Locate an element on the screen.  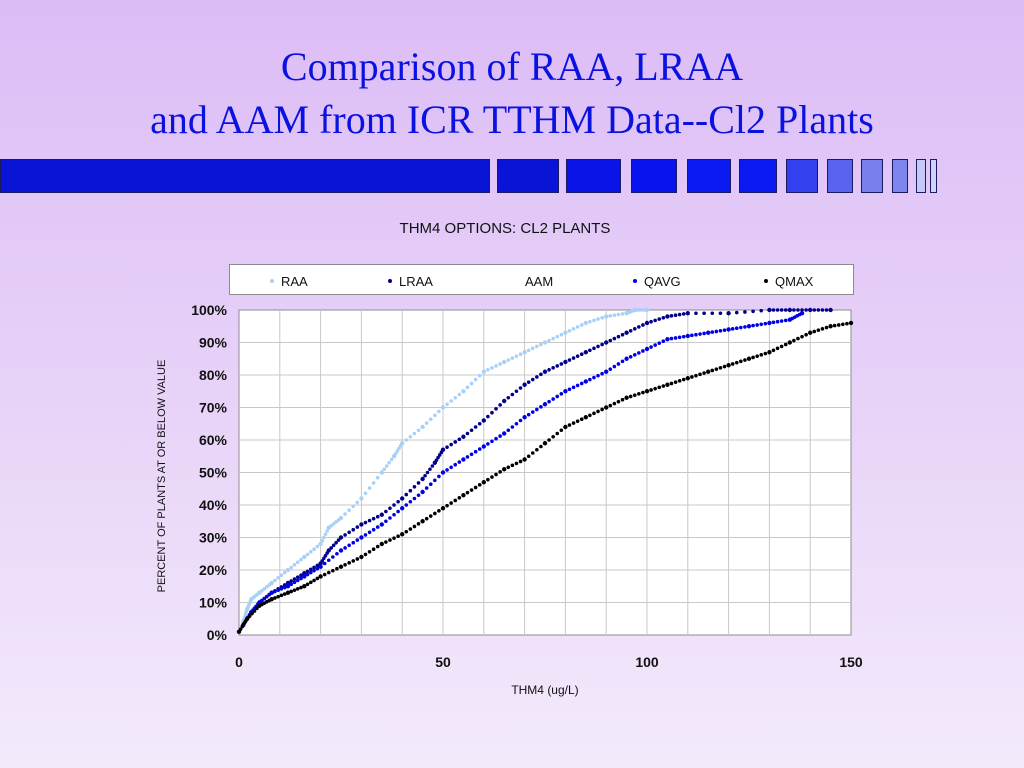
y-tick-label: 40% is located at coordinates (213, 505).